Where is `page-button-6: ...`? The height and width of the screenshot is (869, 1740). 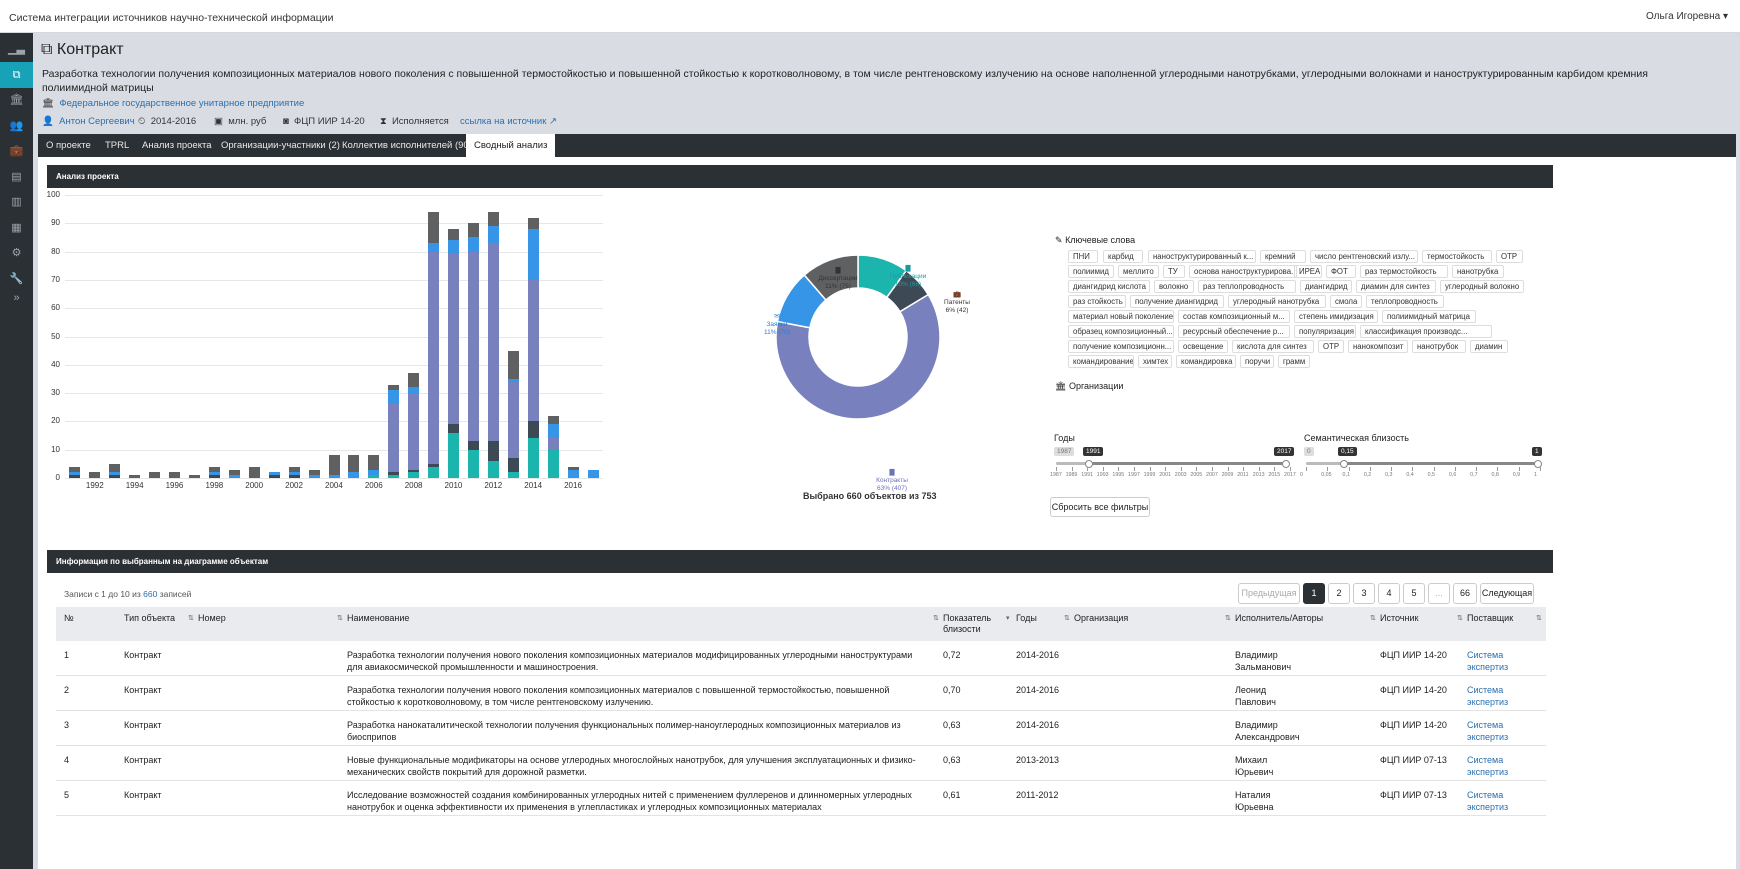
page-button-6: ... is located at coordinates (1439, 593).